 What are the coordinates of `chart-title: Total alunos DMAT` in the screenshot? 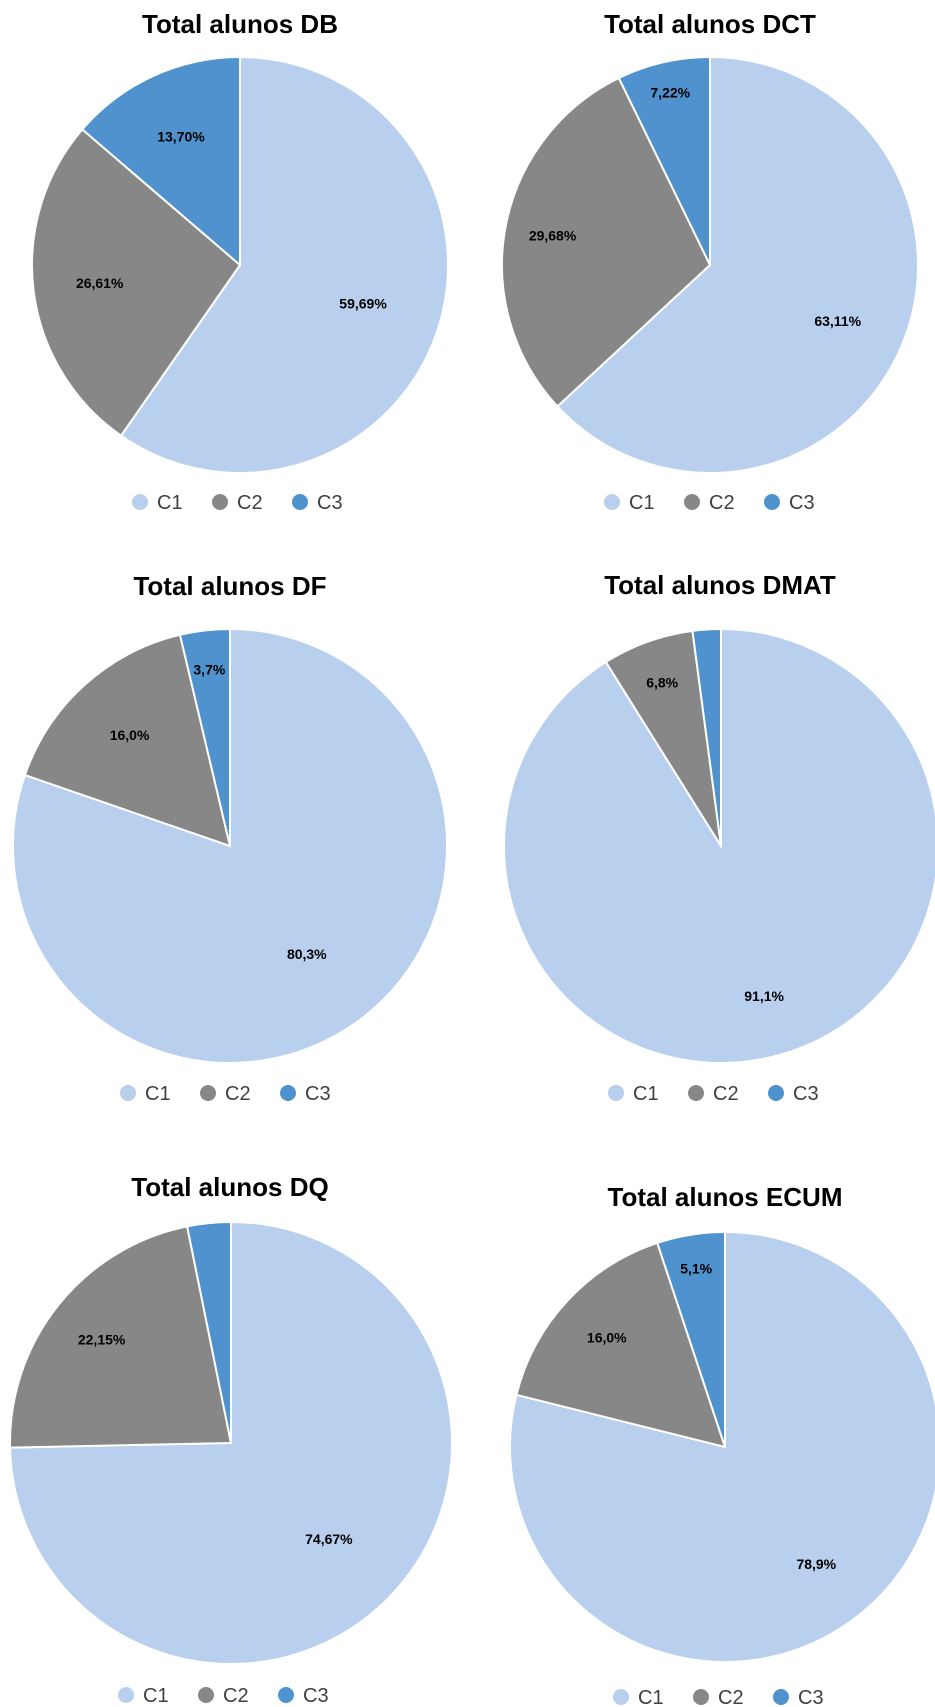 It's located at (720, 585).